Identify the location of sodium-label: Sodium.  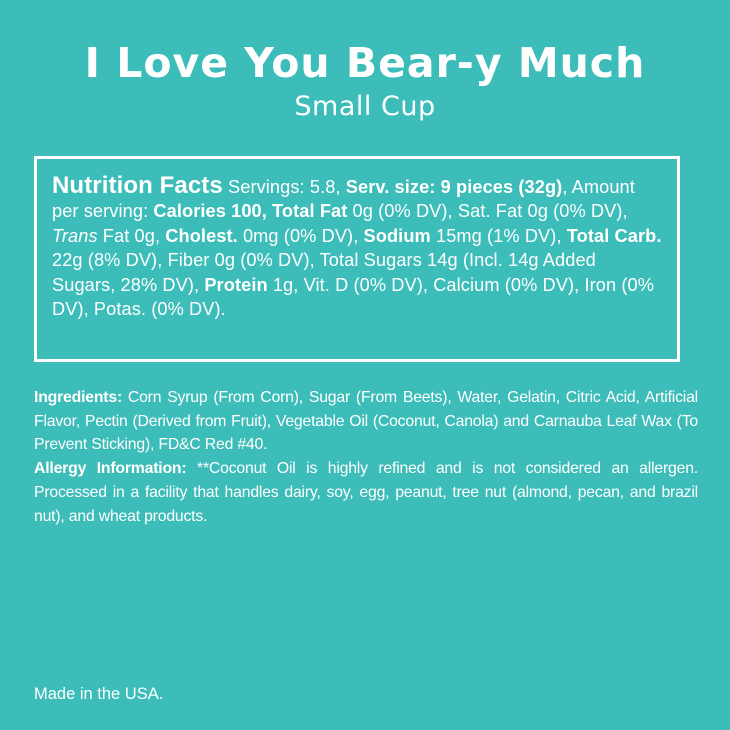
(397, 235).